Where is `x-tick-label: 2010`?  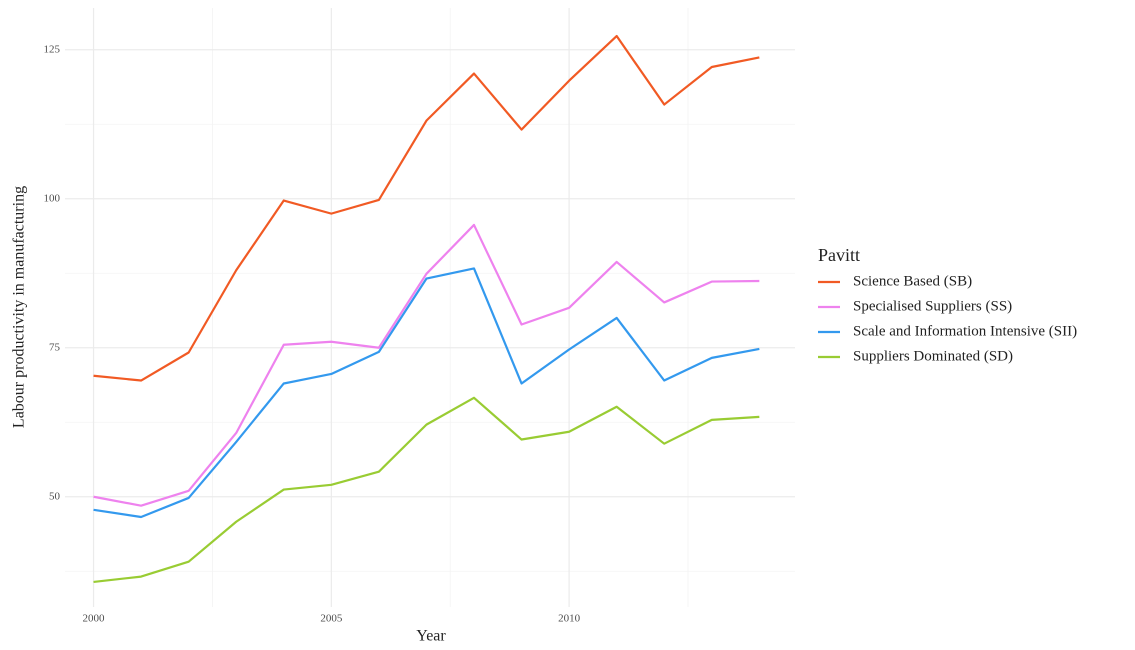
x-tick-label: 2010 is located at coordinates (569, 619).